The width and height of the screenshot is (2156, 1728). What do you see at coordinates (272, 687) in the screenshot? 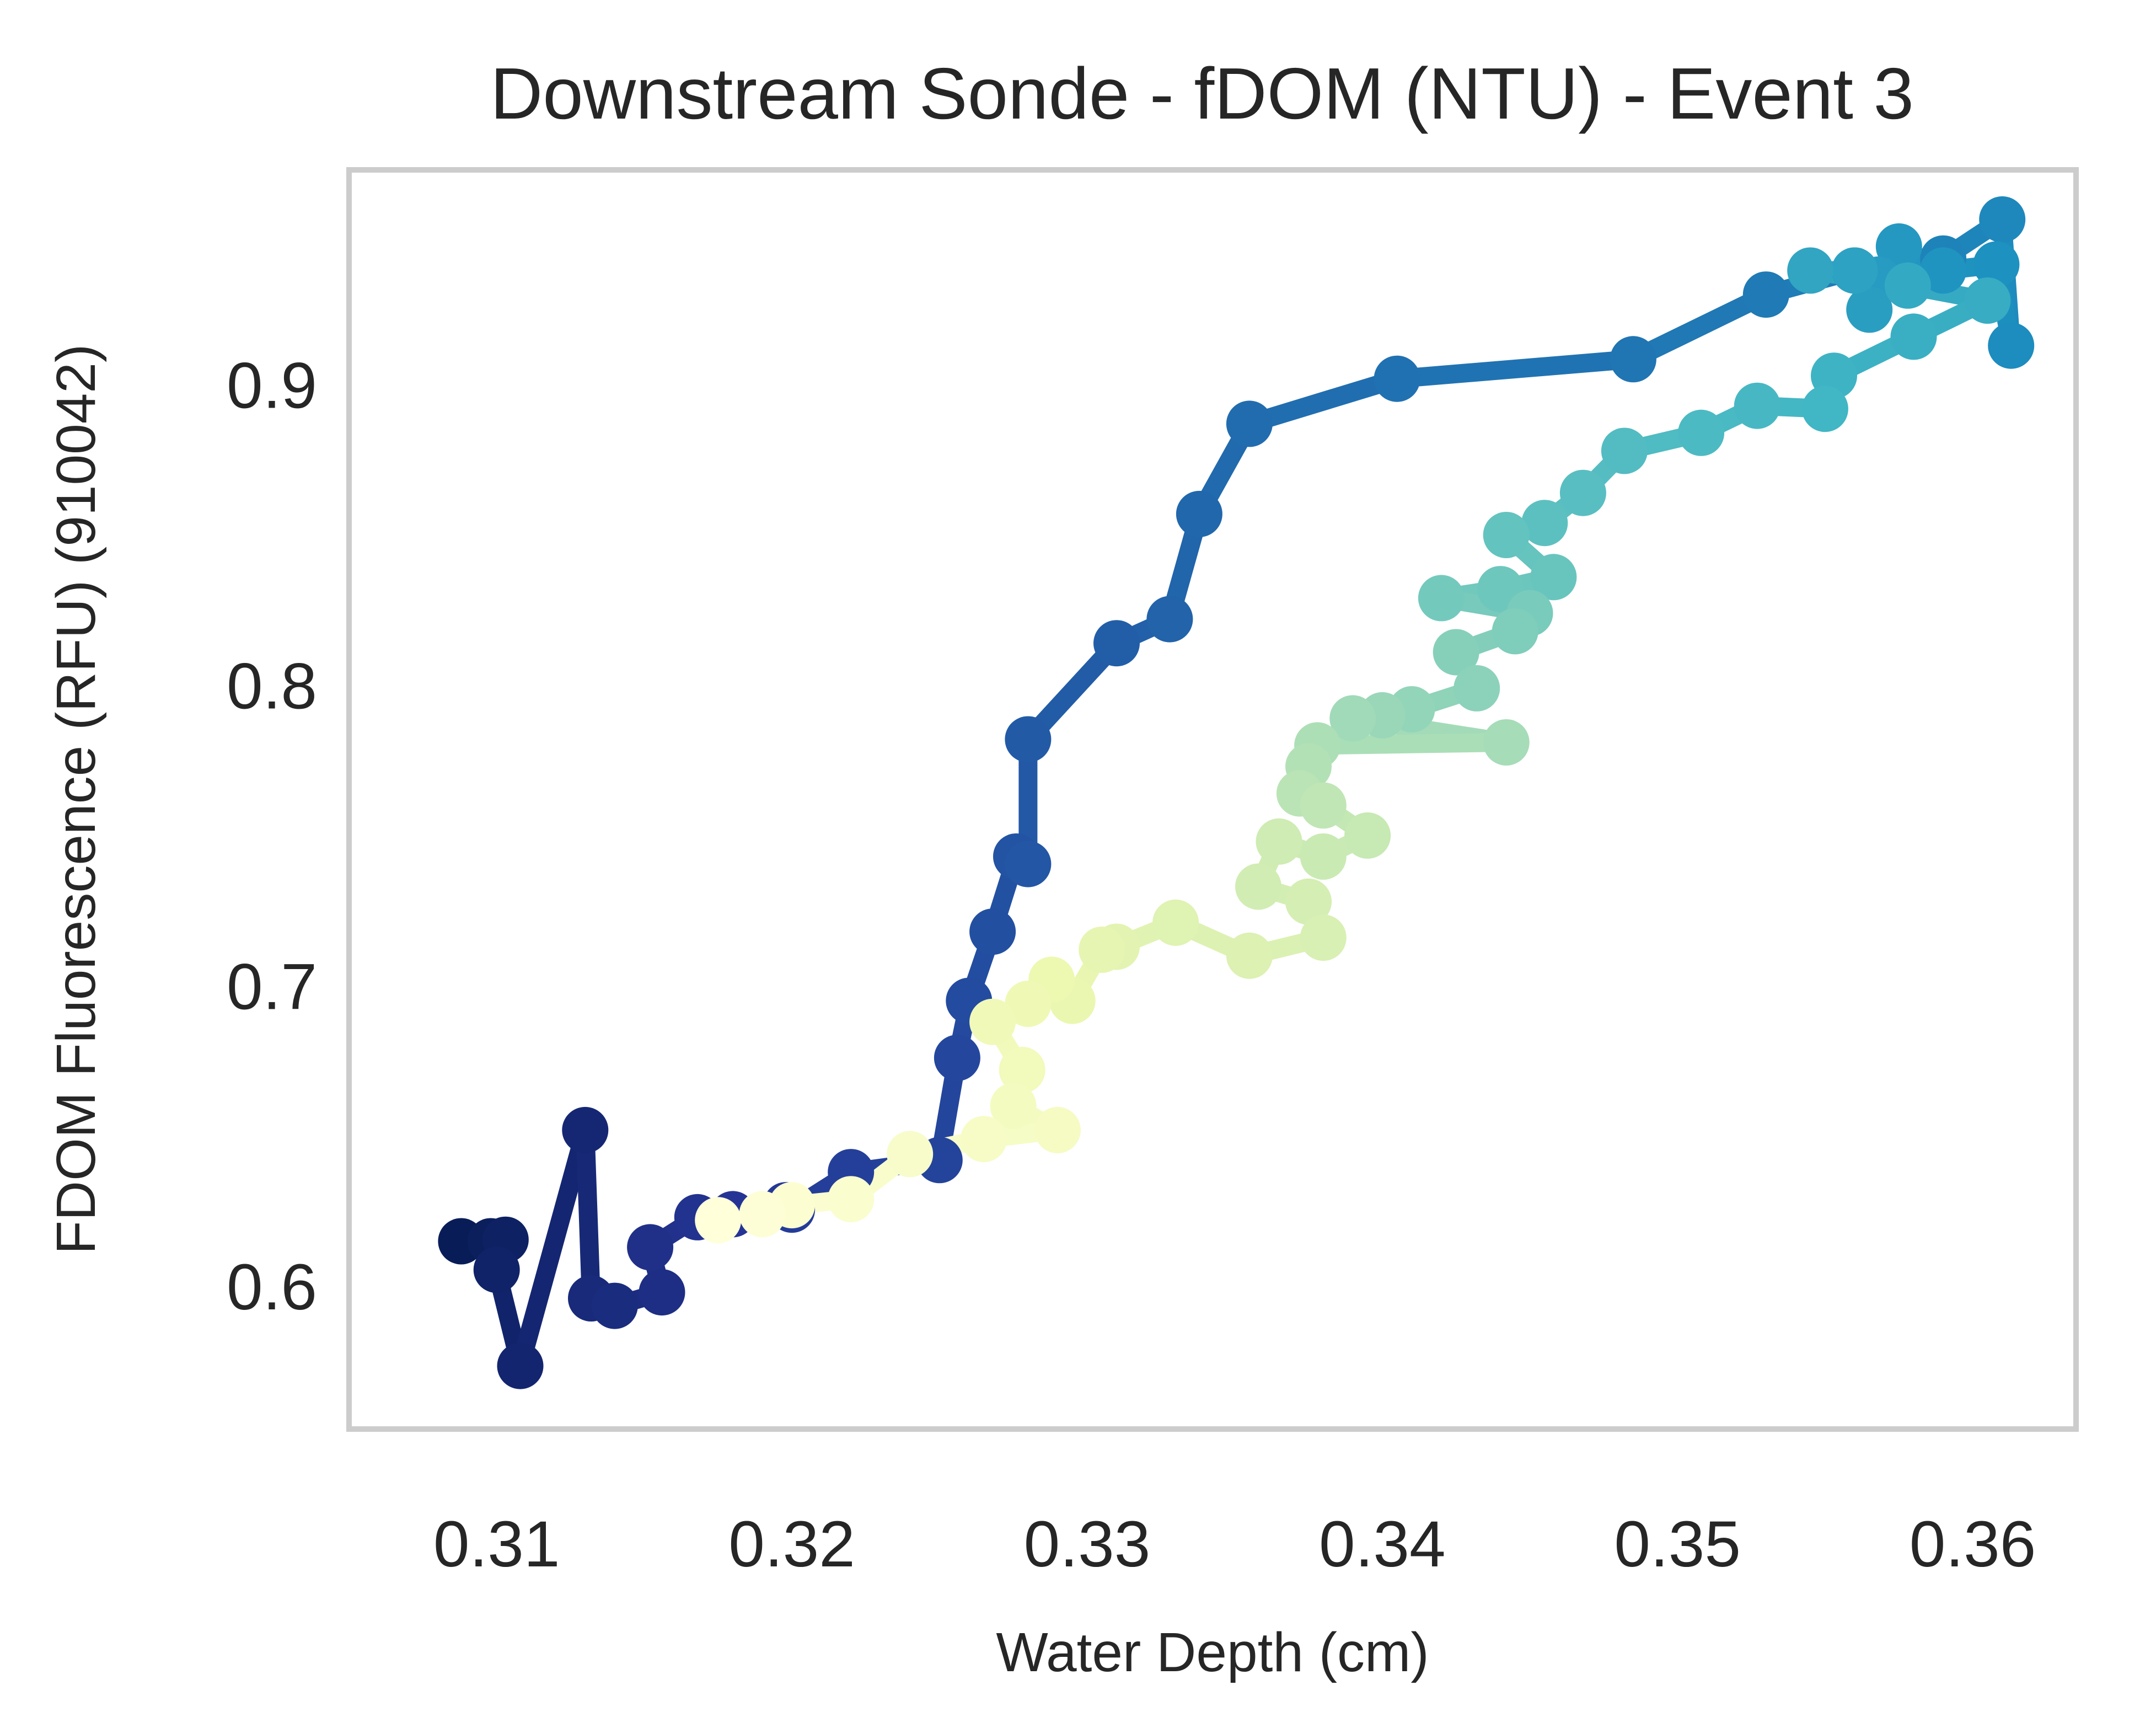
I see `y-tick-label: 0.8` at bounding box center [272, 687].